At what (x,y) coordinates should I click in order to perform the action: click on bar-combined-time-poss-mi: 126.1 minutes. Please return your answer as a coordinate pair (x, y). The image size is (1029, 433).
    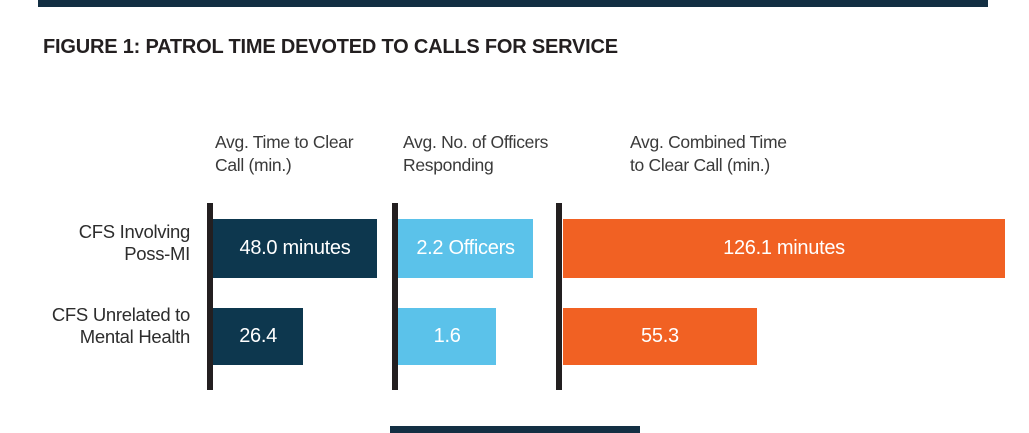
    Looking at the image, I should click on (784, 248).